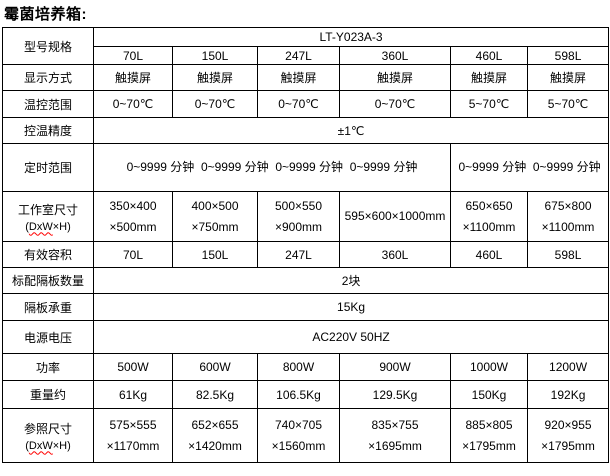 This screenshot has width=610, height=476. What do you see at coordinates (133, 55) in the screenshot?
I see `capacity-header-cell: 70L` at bounding box center [133, 55].